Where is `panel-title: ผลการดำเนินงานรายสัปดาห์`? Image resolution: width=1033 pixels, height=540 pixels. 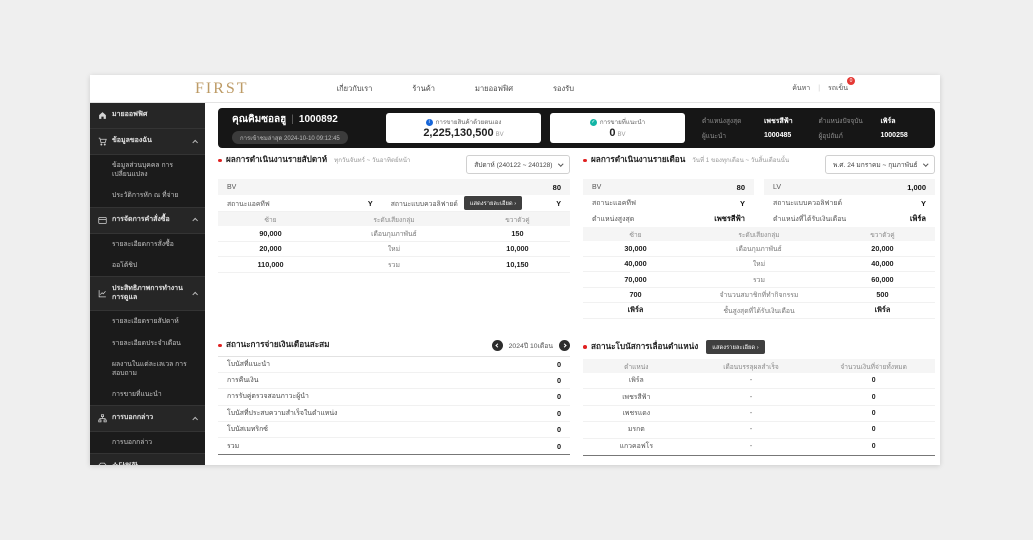
panel-title: ผลการดำเนินงานรายสัปดาห์ is located at coordinates (277, 159).